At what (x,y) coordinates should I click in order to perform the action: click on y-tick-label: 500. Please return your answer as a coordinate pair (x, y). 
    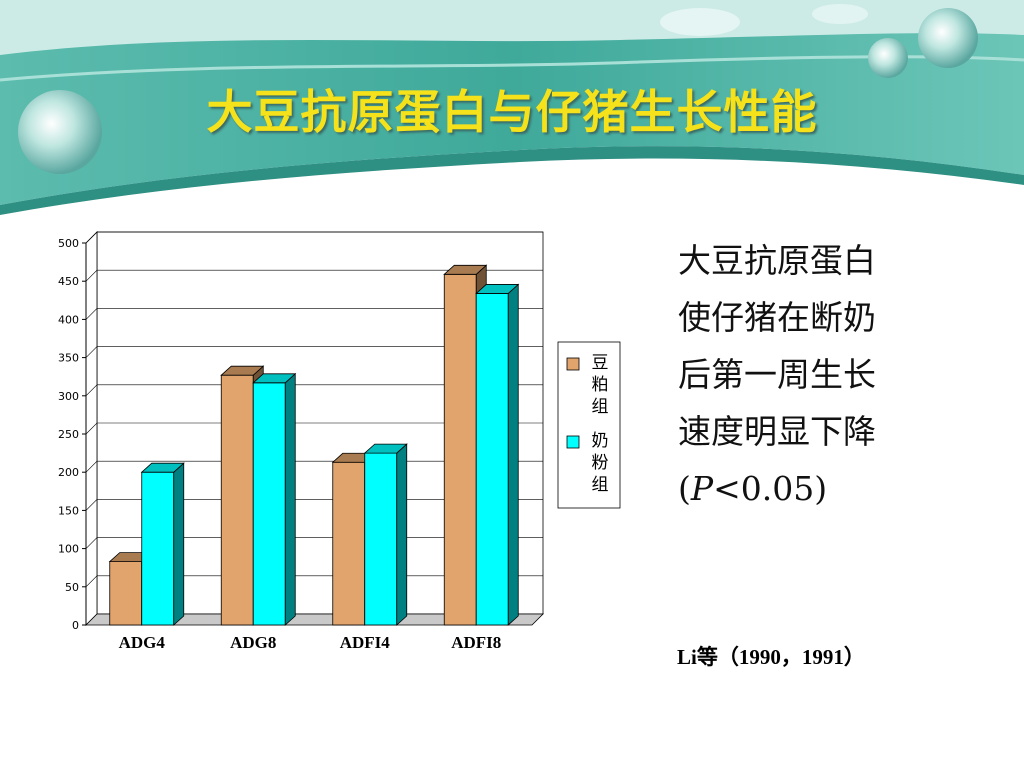
    Looking at the image, I should click on (68, 243).